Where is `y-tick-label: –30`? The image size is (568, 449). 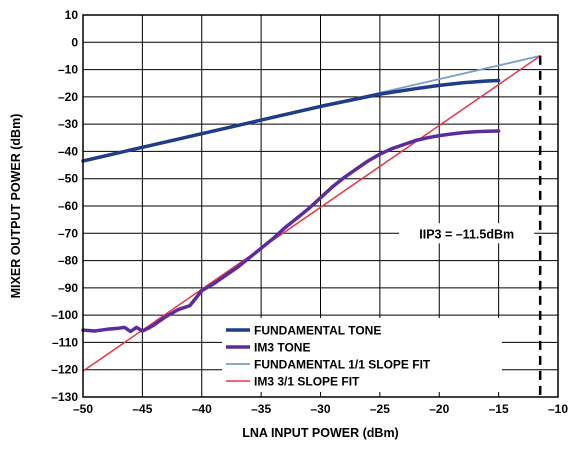 y-tick-label: –30 is located at coordinates (68, 124).